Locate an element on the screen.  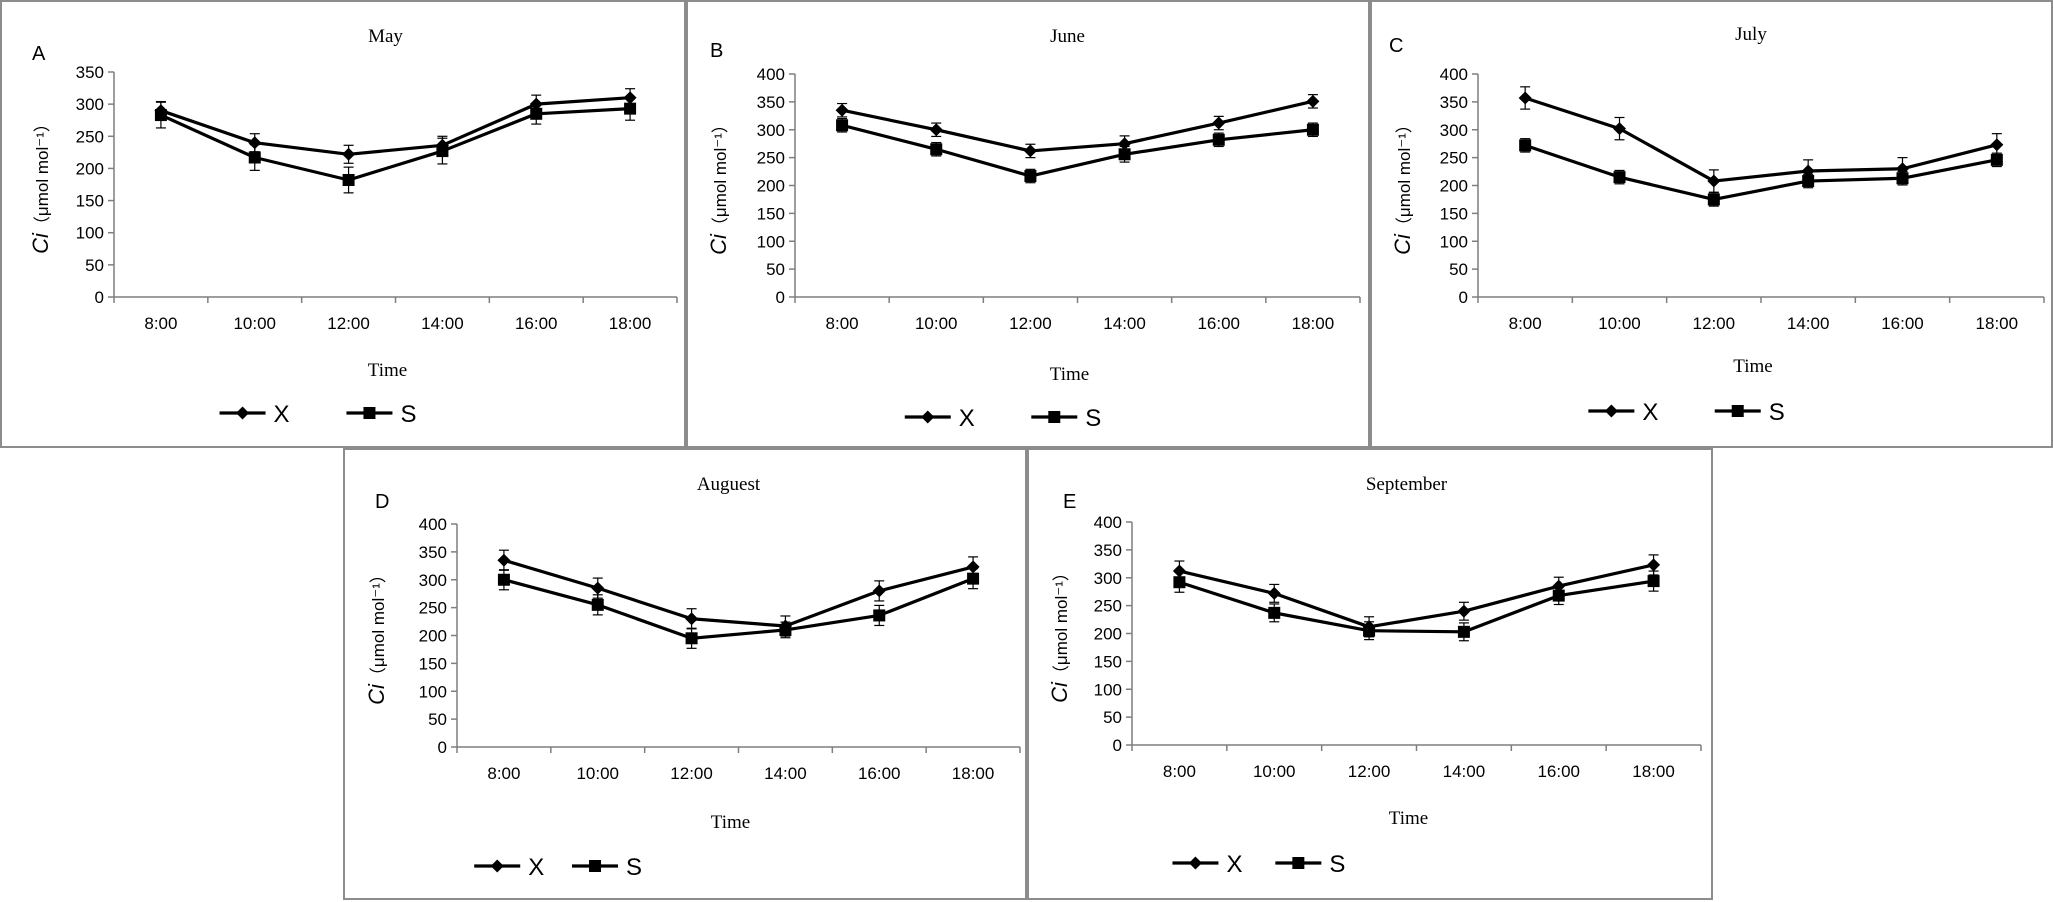
y-tick-label: 150 is located at coordinates (1108, 661).